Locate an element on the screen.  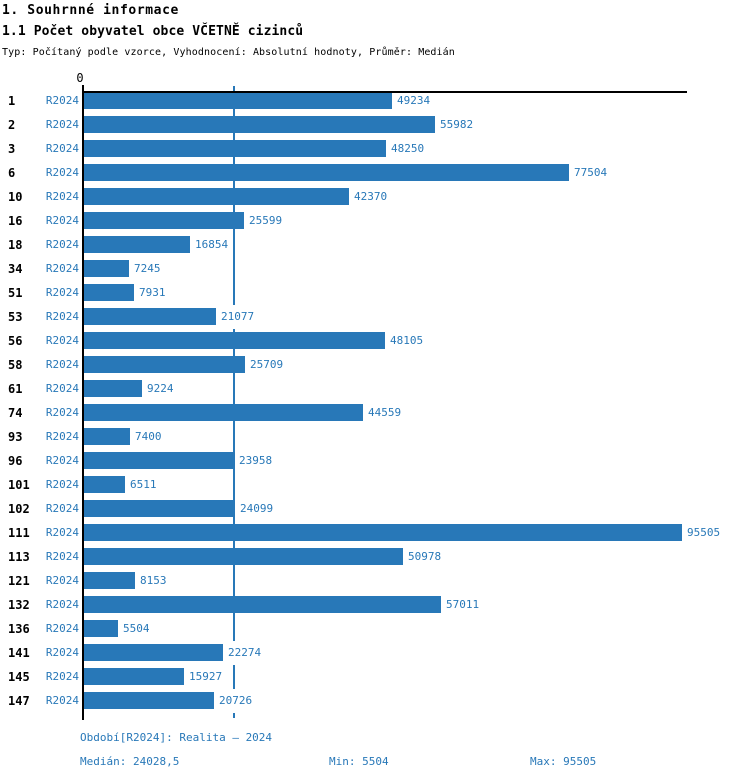
row-id-label: 74 is located at coordinates (15, 413).